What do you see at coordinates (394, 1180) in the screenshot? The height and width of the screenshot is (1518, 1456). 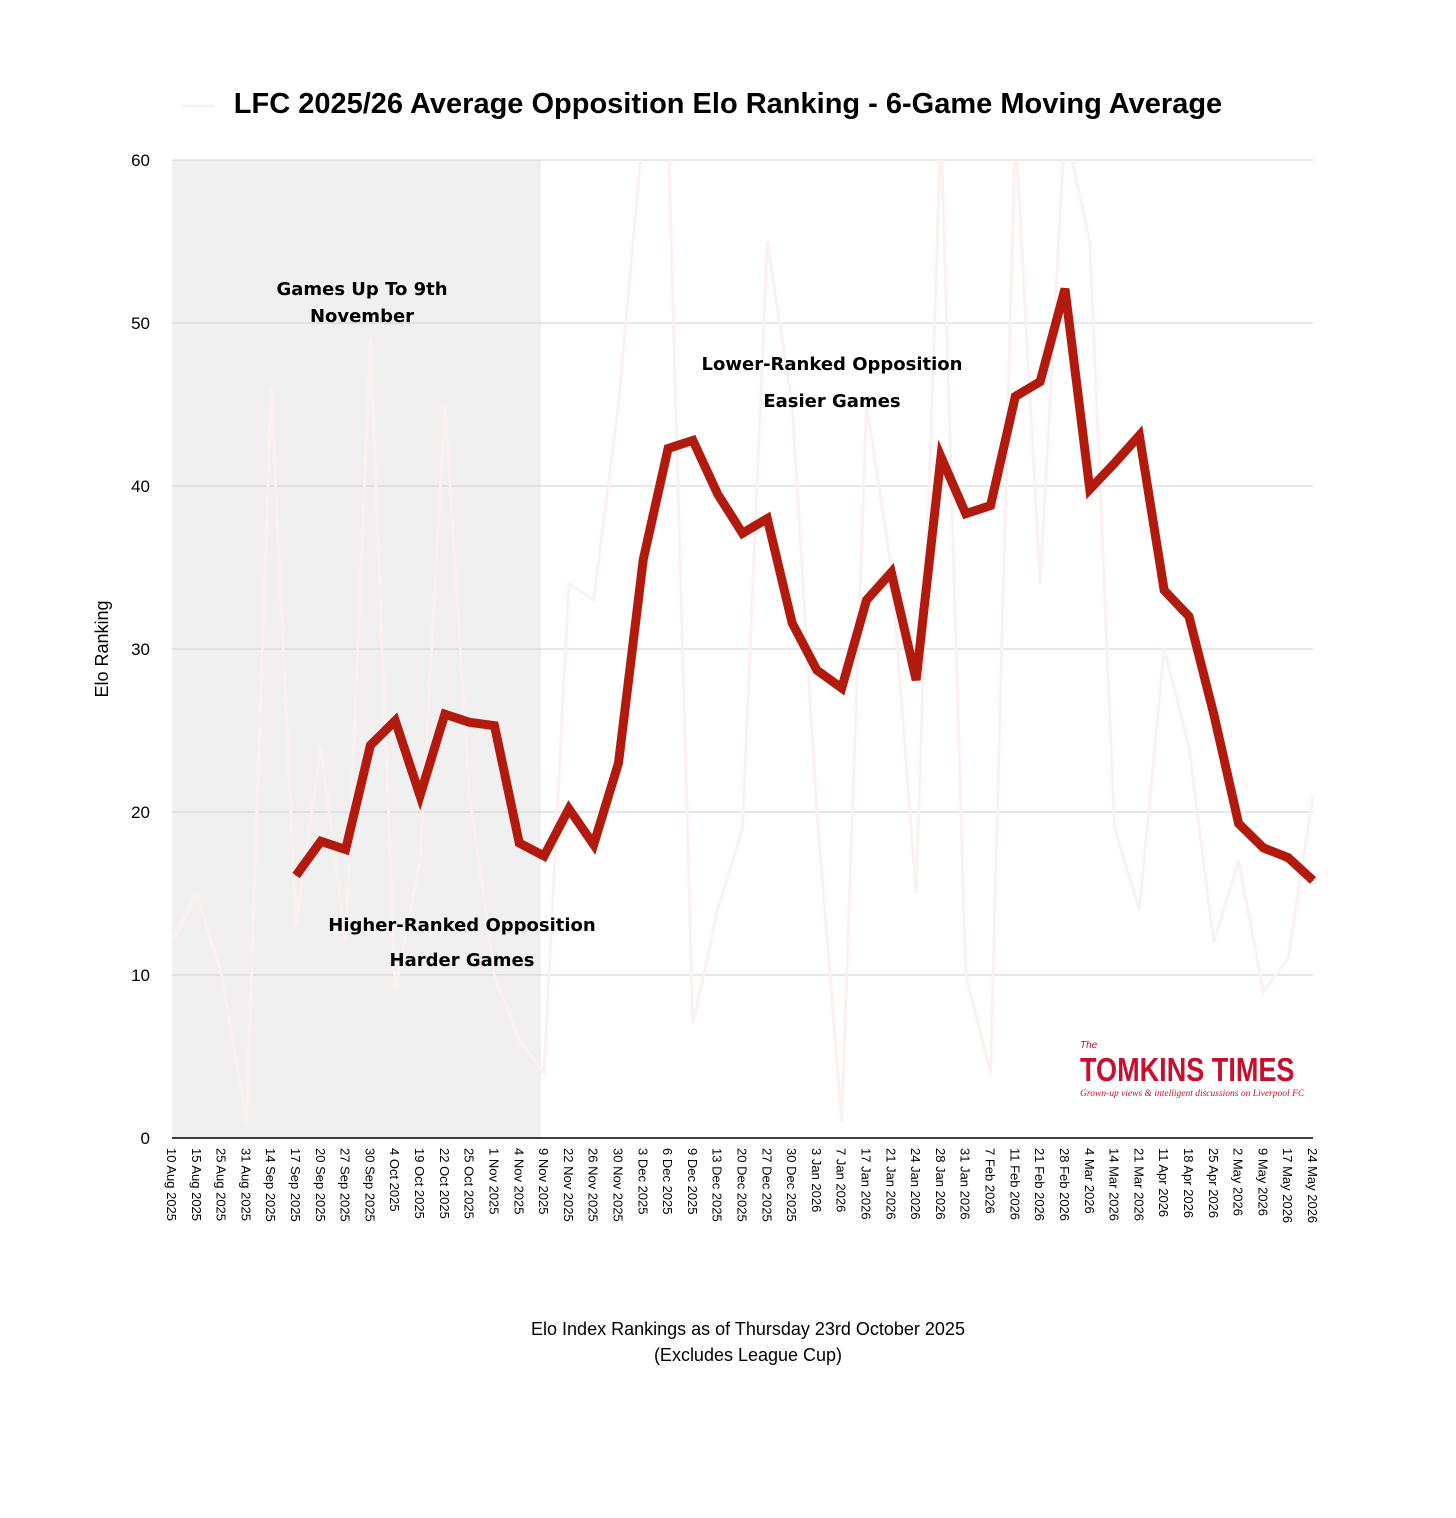 I see `x-tick-label: 4 Oct 2025` at bounding box center [394, 1180].